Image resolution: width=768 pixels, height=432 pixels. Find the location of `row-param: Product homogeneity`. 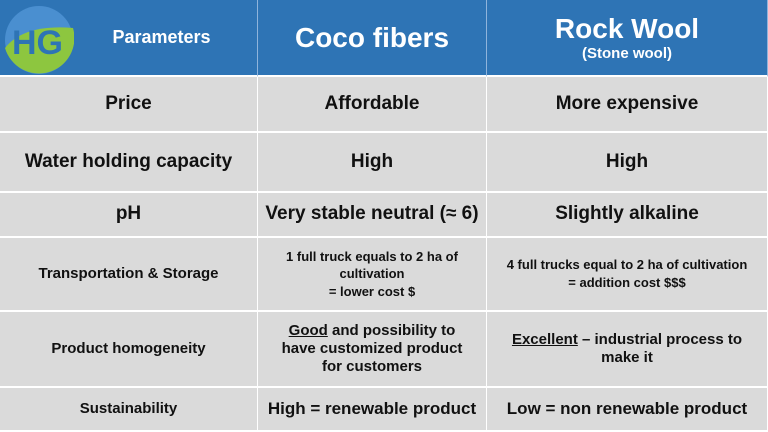

row-param: Product homogeneity is located at coordinates (129, 350).